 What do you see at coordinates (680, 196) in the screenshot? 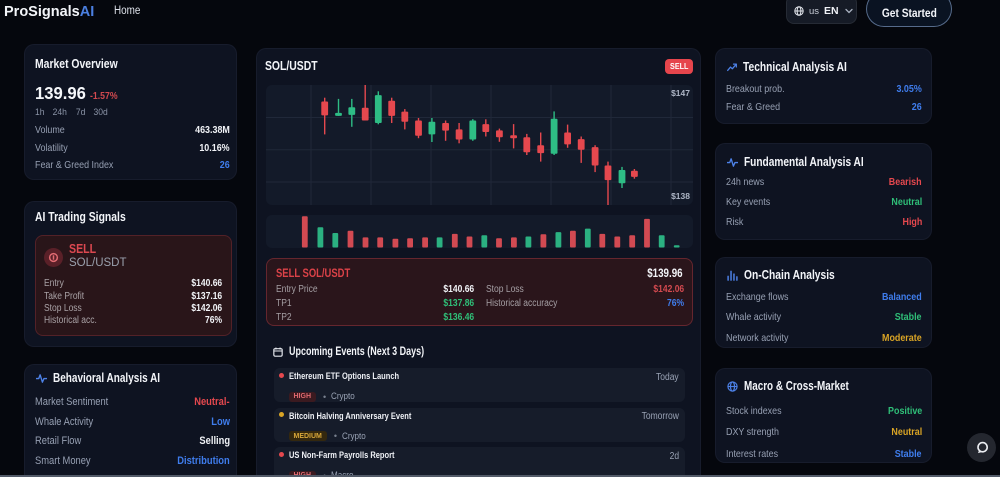
I see `svg-text: $138` at bounding box center [680, 196].